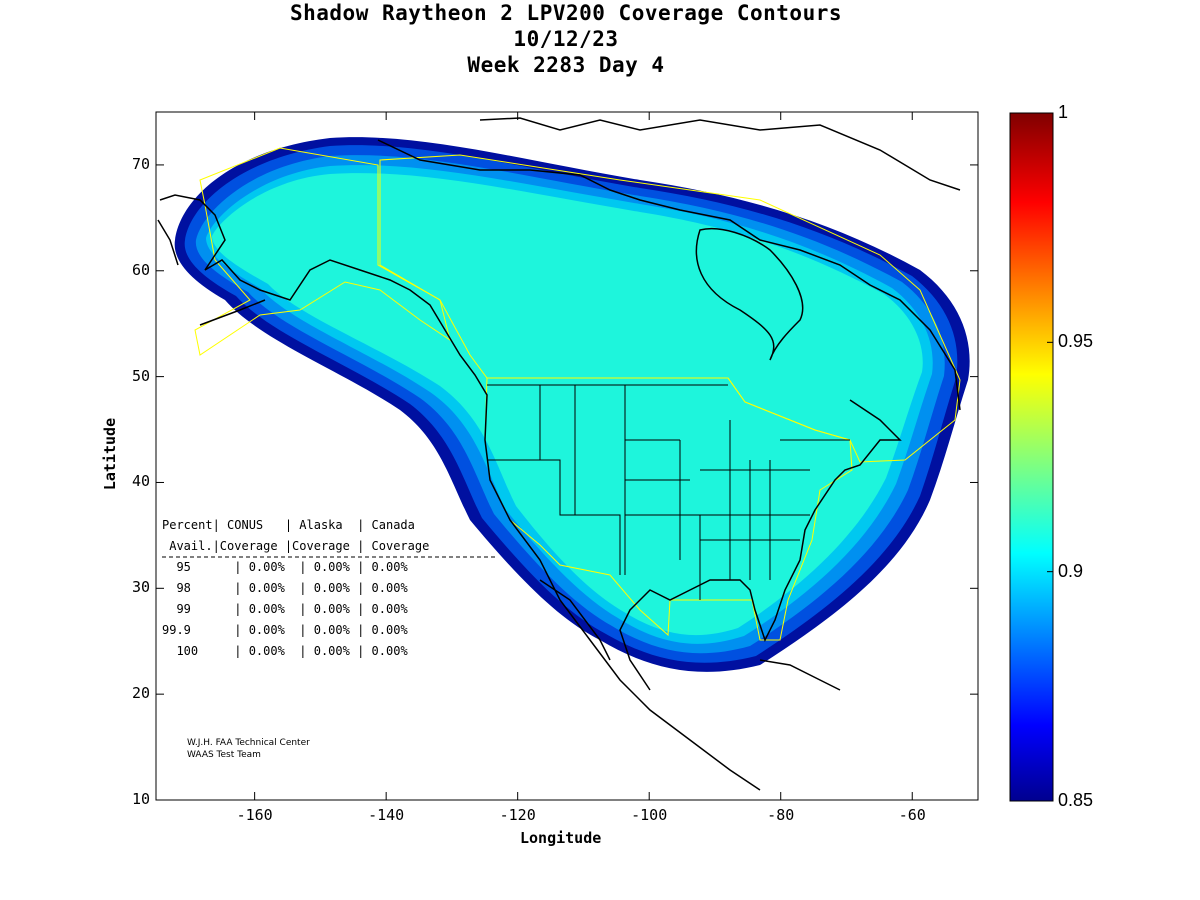 This screenshot has height=900, width=1200. I want to click on colorbar-tick-marks, so click(1050, 457).